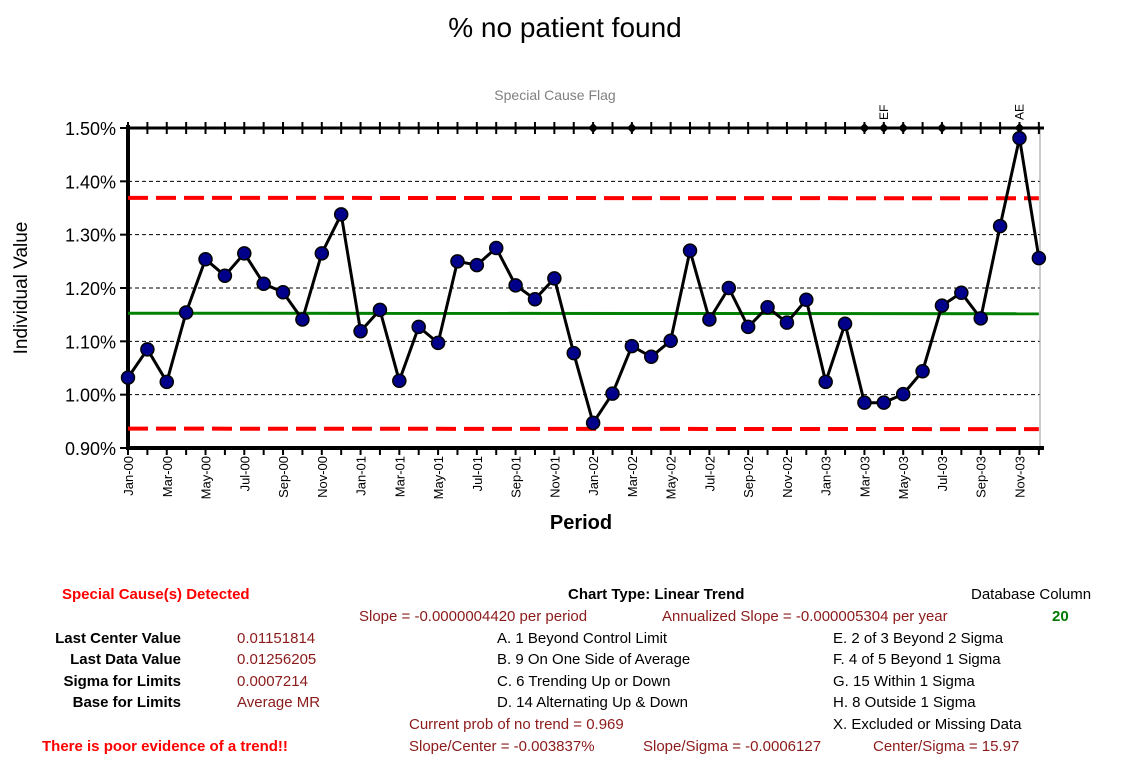  What do you see at coordinates (904, 681) in the screenshot?
I see `rule-g: G. 15 Within 1 Sigma` at bounding box center [904, 681].